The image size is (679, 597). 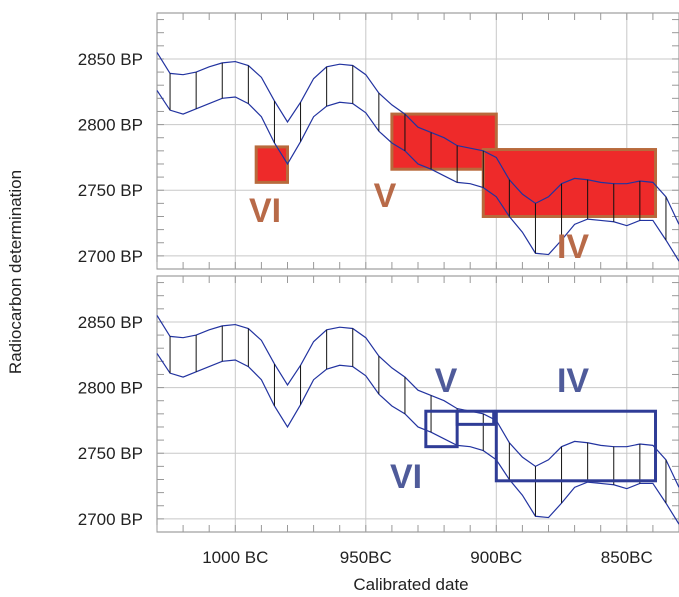 I want to click on phase-box-IV, so click(x=576, y=446).